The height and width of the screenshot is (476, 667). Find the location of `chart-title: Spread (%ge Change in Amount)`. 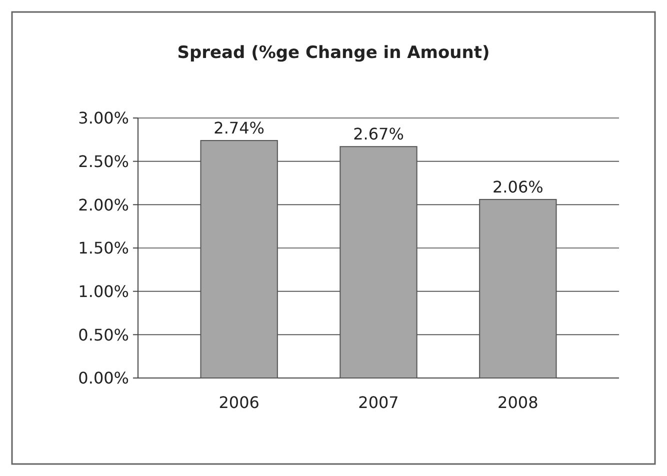

chart-title: Spread (%ge Change in Amount) is located at coordinates (333, 53).